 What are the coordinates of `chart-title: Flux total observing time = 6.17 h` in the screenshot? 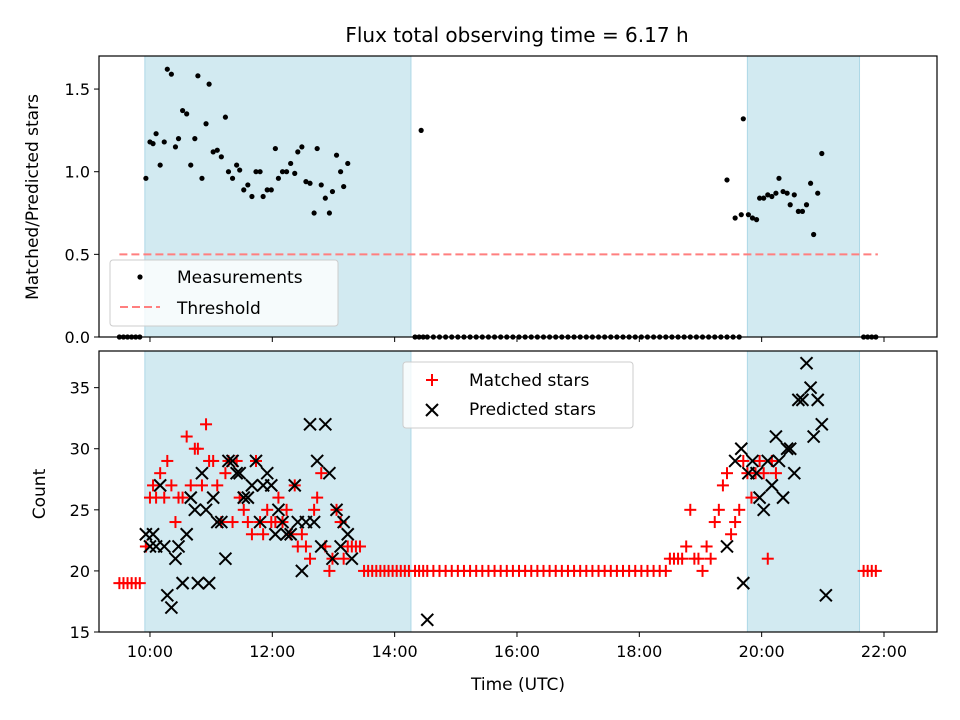 It's located at (516, 35).